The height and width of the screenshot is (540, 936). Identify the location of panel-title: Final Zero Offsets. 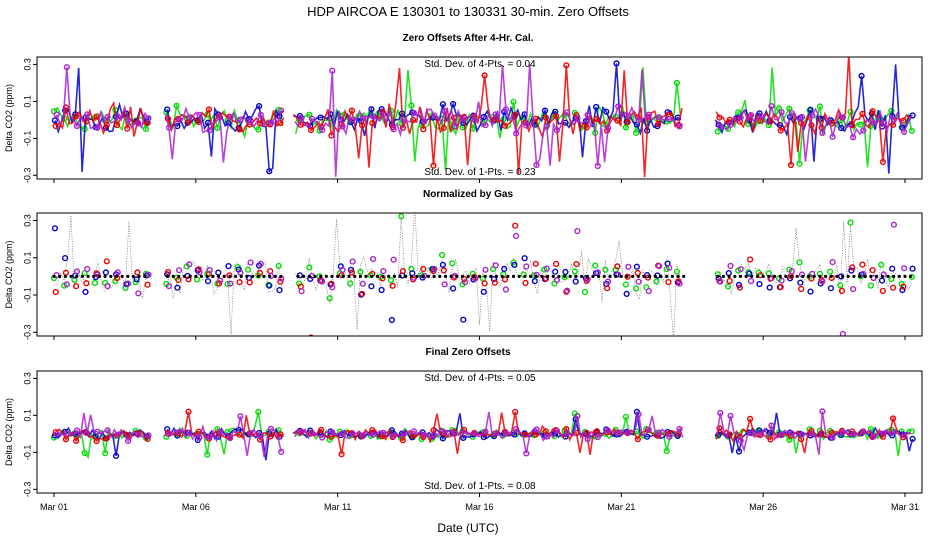
(467, 352).